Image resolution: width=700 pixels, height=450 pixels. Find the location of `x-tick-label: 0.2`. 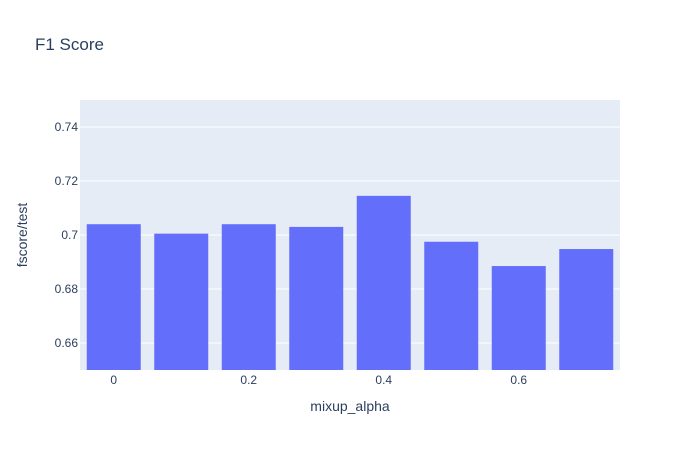

x-tick-label: 0.2 is located at coordinates (248, 380).